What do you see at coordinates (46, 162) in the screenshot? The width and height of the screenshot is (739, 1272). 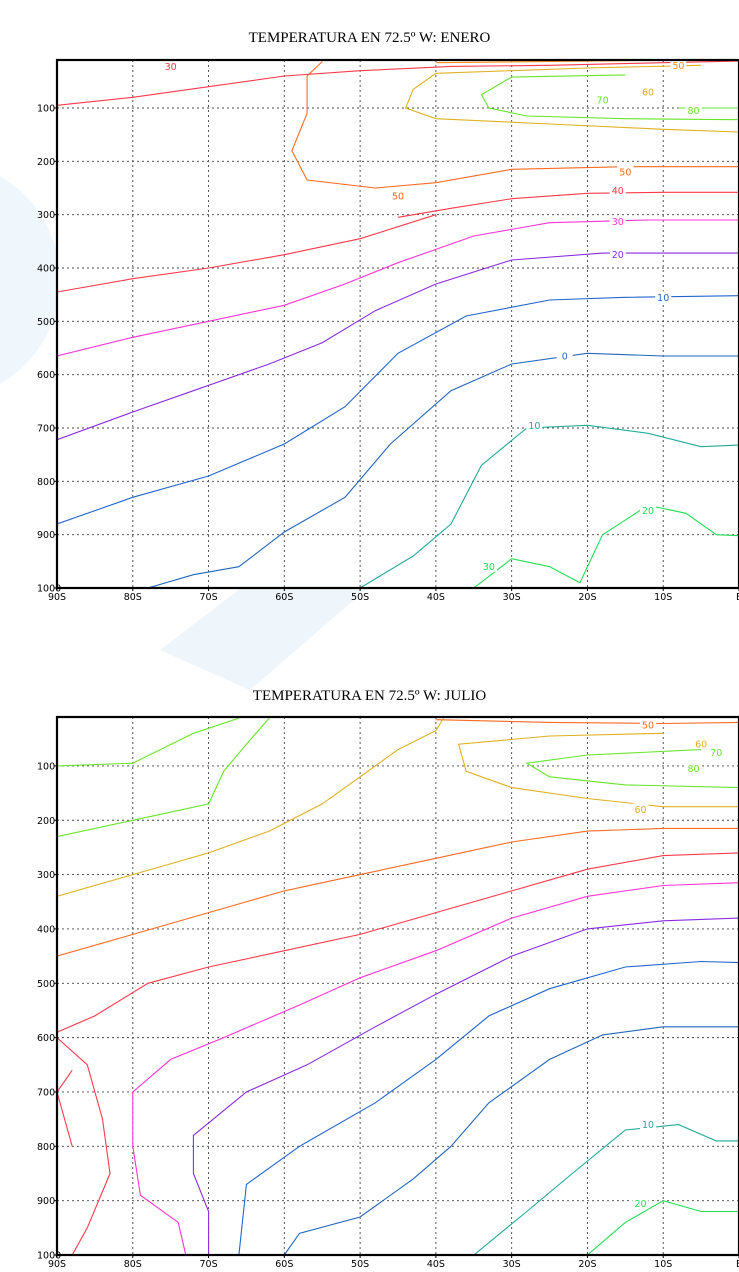 I see `y-tick-label: 200` at bounding box center [46, 162].